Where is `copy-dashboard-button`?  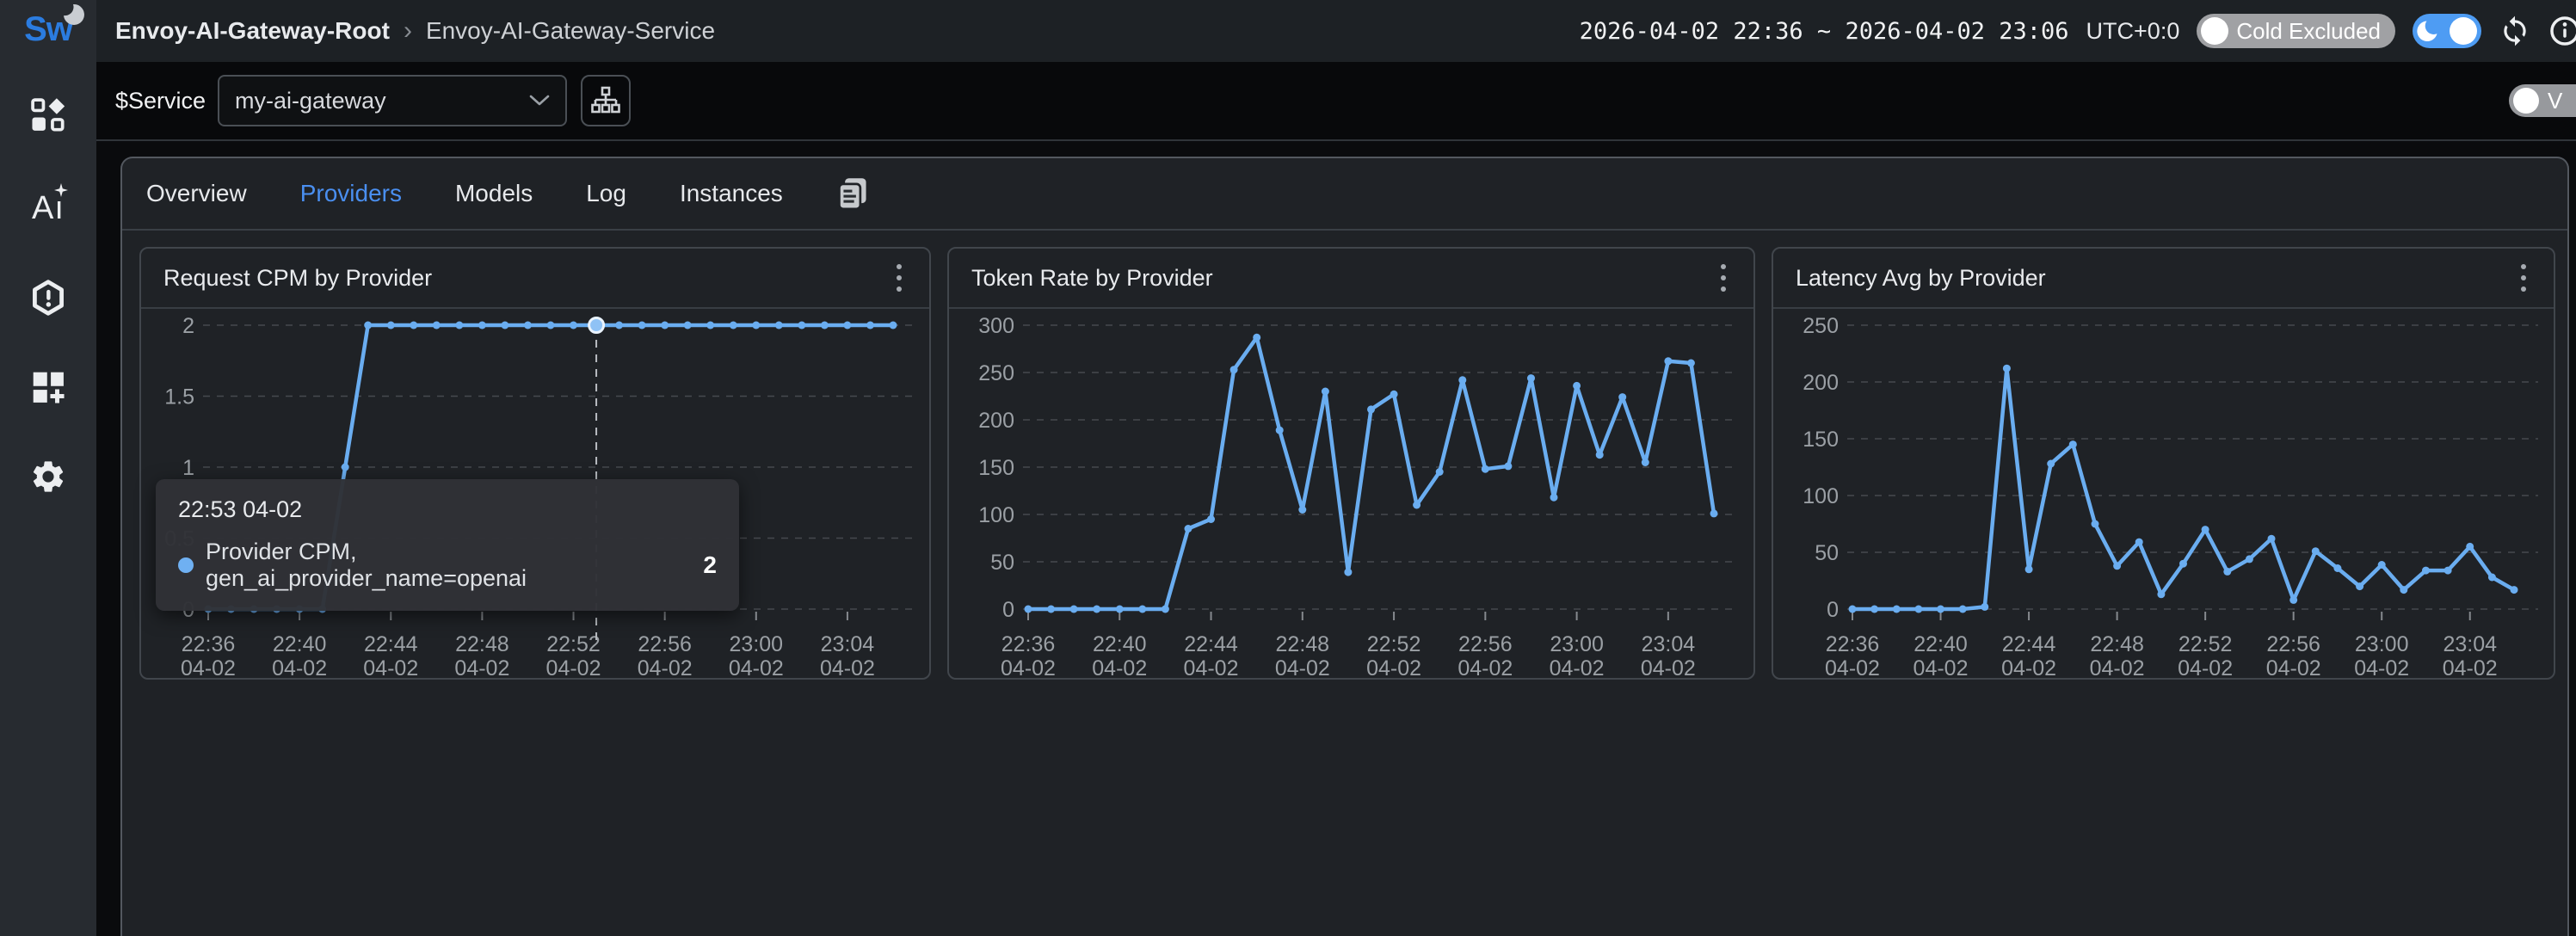 copy-dashboard-button is located at coordinates (852, 194).